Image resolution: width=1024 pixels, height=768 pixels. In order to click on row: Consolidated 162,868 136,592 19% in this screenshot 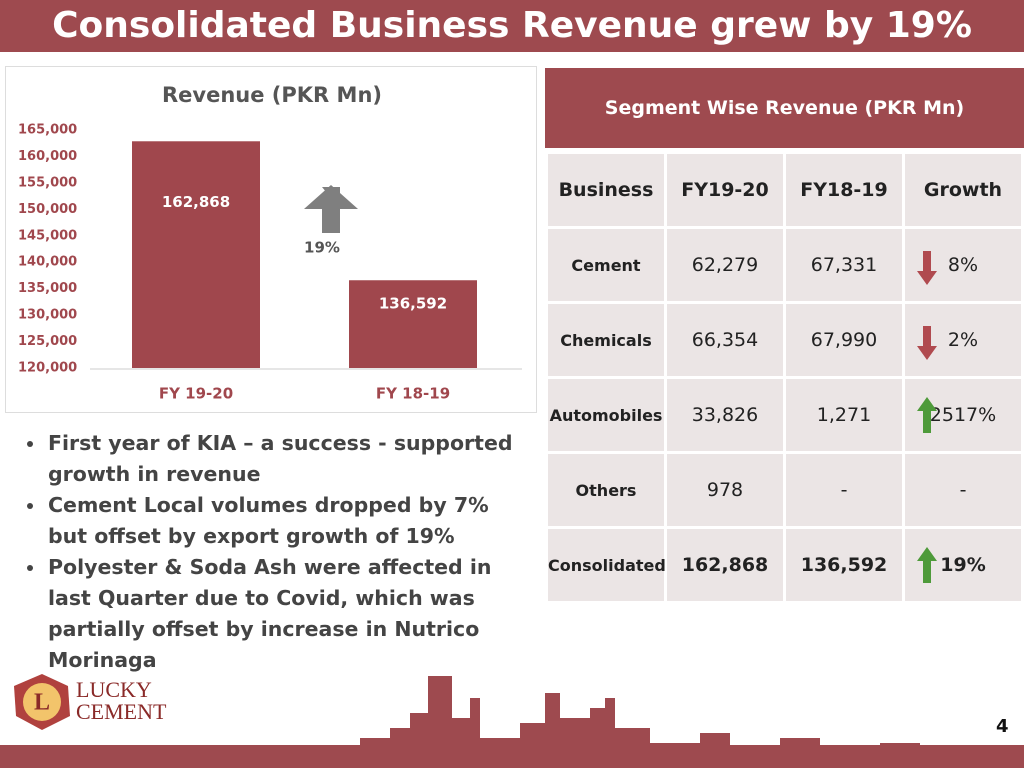, I will do `click(784, 565)`.